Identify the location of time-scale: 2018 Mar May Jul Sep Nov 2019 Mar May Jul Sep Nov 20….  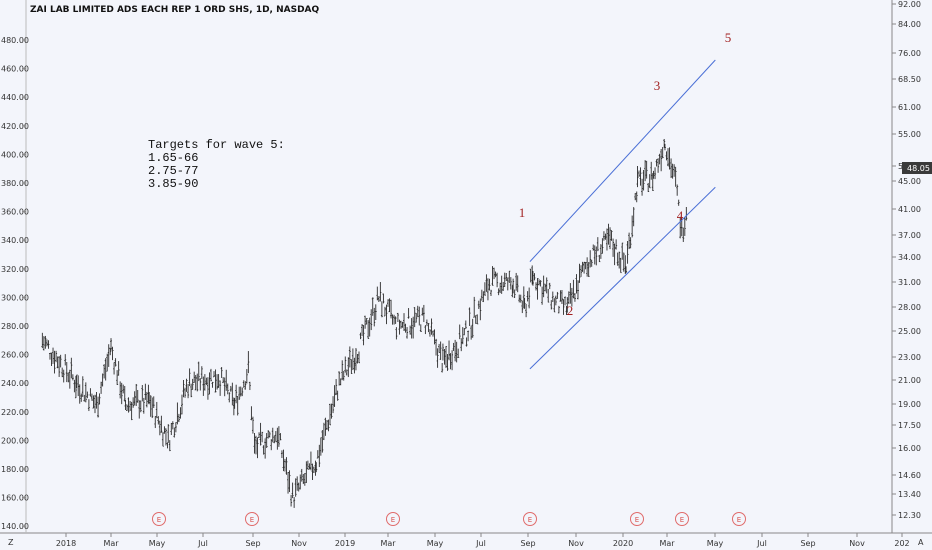
(483, 540).